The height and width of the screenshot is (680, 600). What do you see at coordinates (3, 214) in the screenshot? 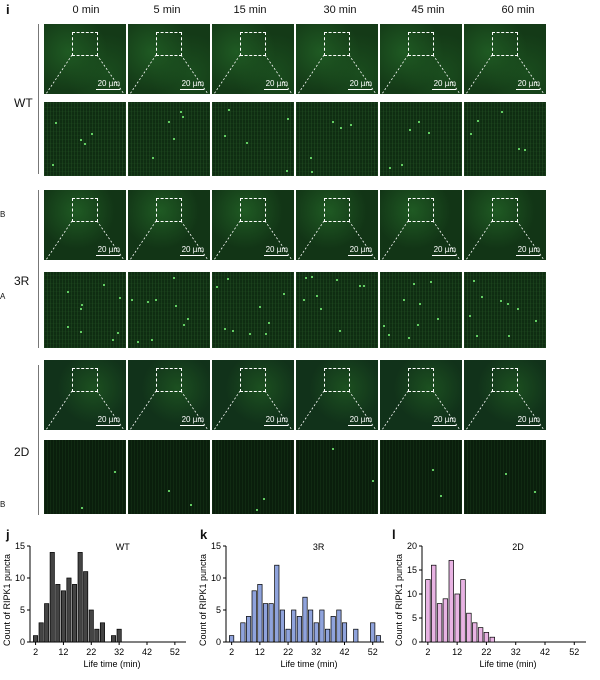
I see `edge-mark: B` at bounding box center [3, 214].